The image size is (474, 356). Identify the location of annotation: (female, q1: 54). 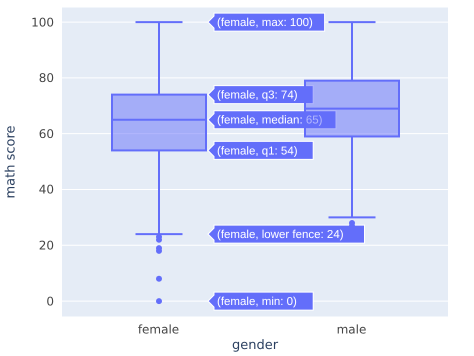
(257, 151).